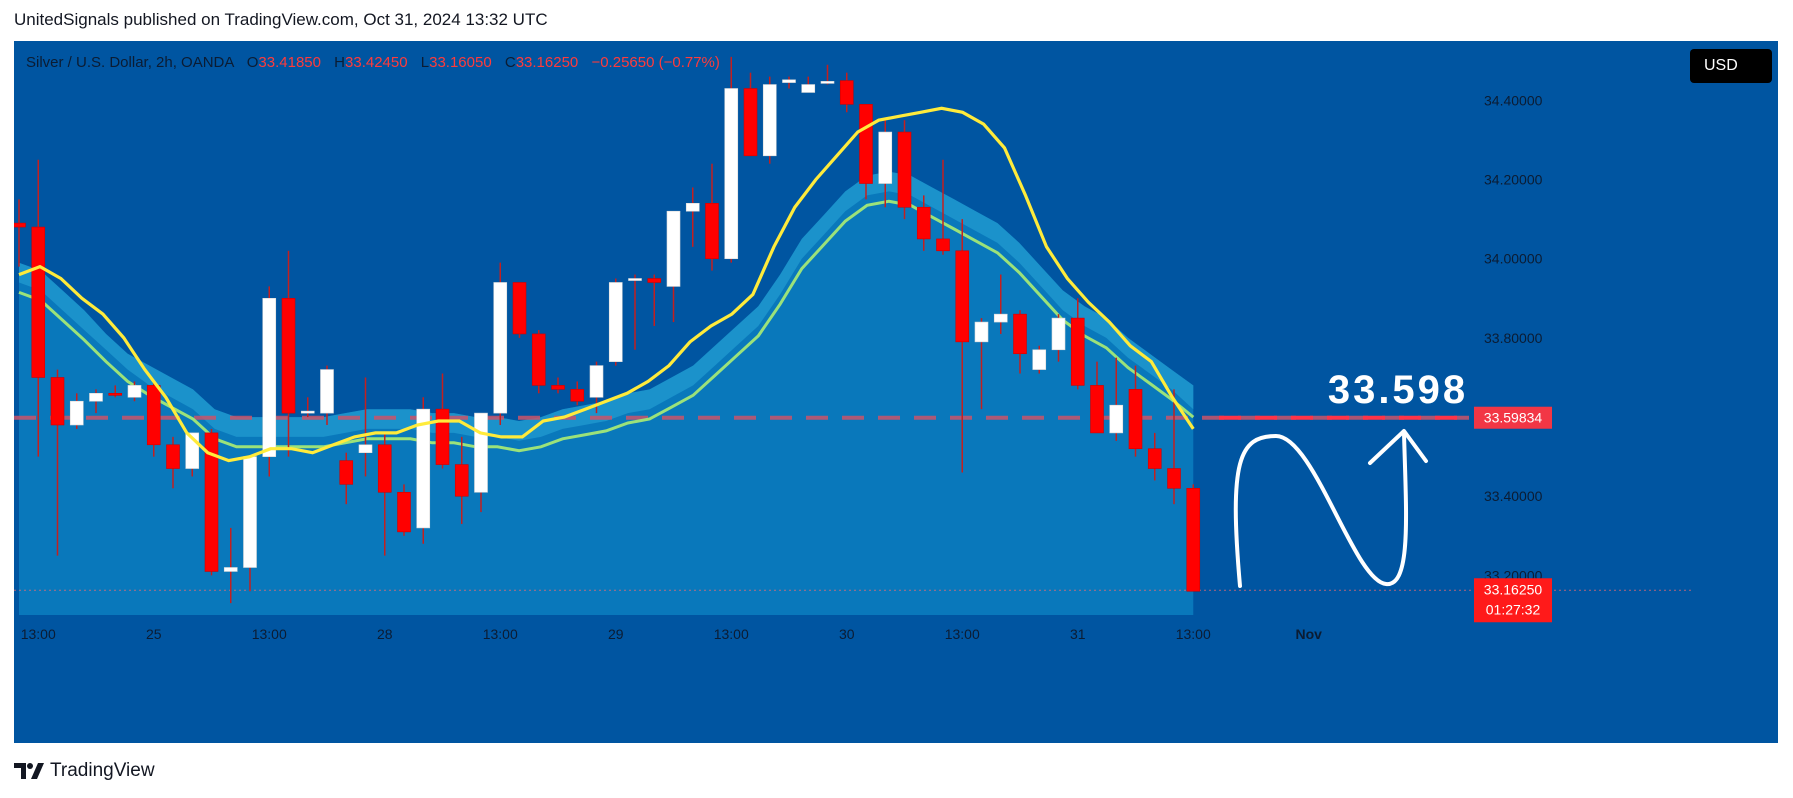 The width and height of the screenshot is (1793, 798). What do you see at coordinates (510, 62) in the screenshot?
I see `legend-close-label: C` at bounding box center [510, 62].